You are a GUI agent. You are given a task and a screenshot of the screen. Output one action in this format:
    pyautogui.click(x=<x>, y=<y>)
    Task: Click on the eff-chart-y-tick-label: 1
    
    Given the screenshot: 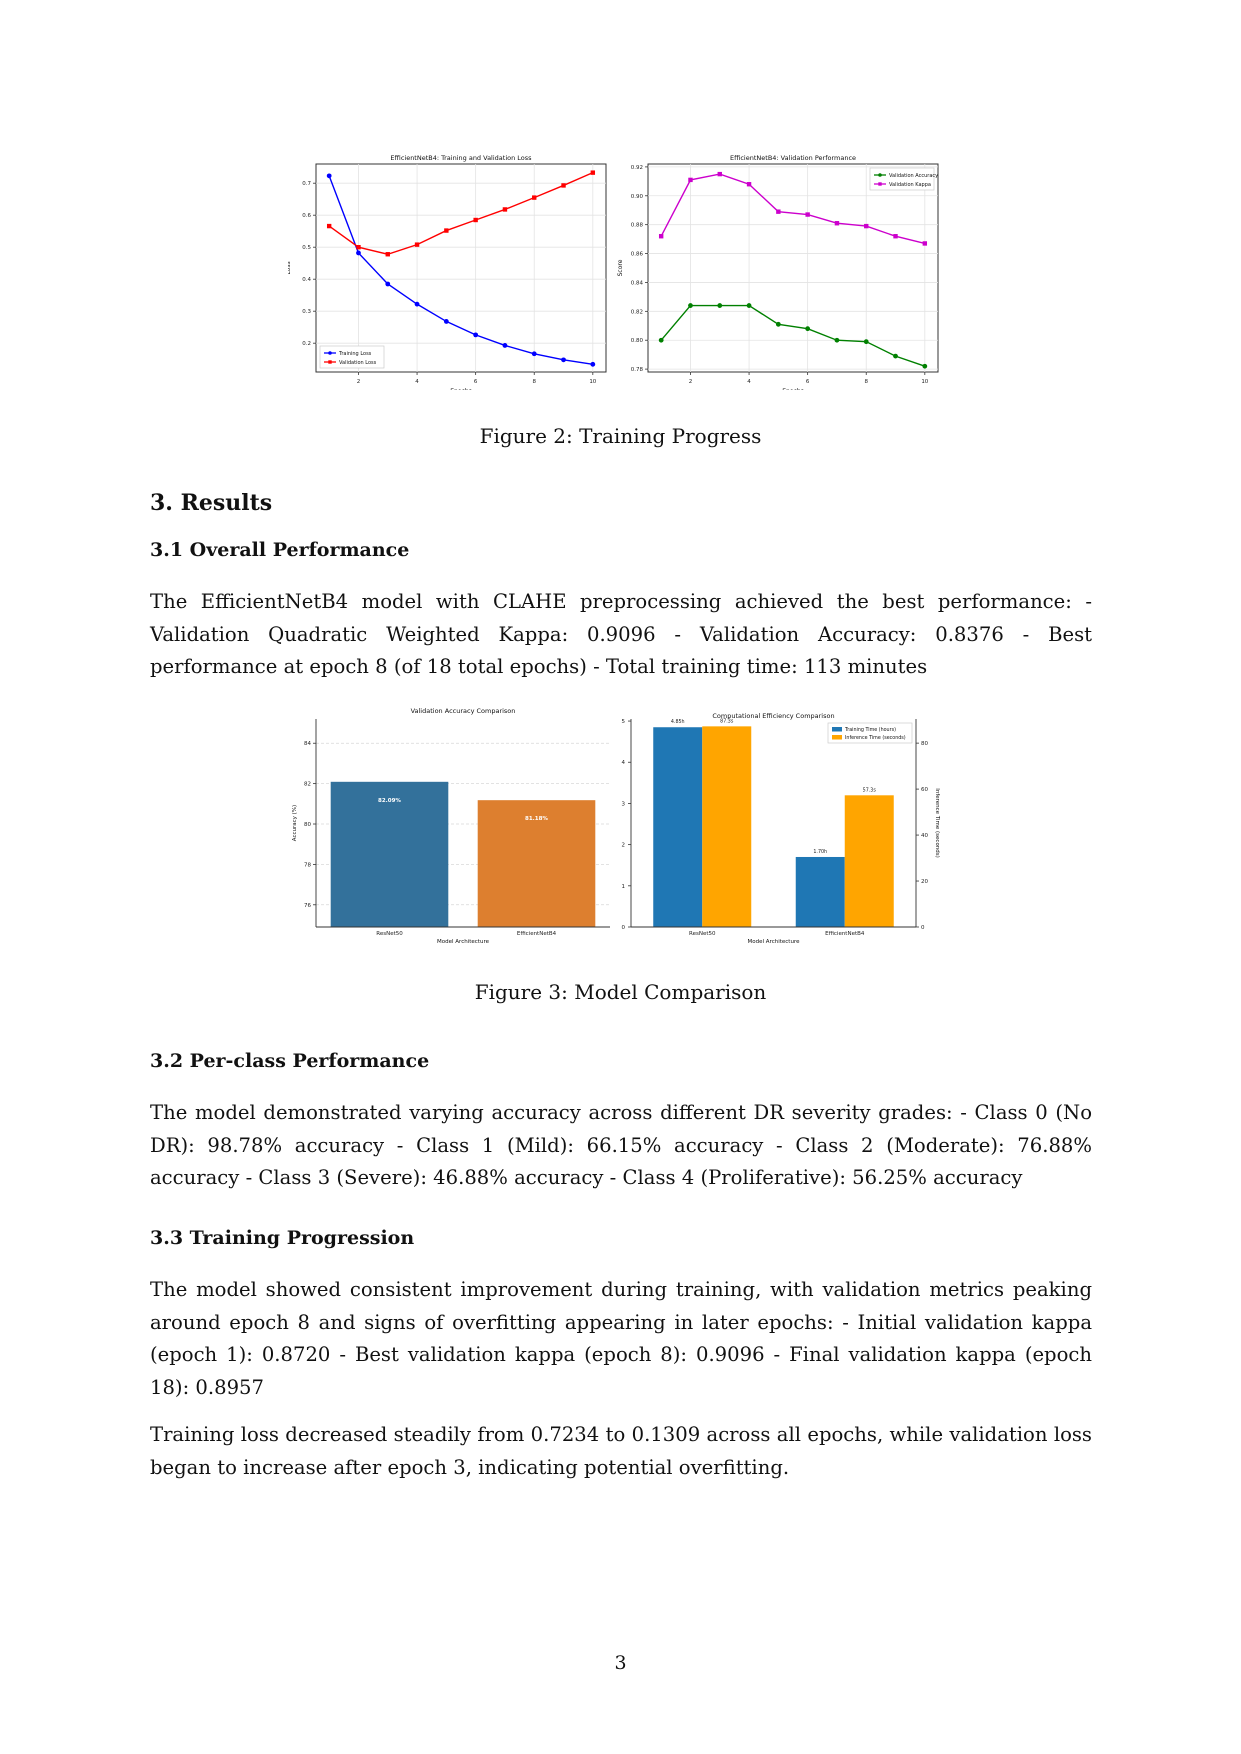 What is the action you would take?
    pyautogui.click(x=624, y=887)
    